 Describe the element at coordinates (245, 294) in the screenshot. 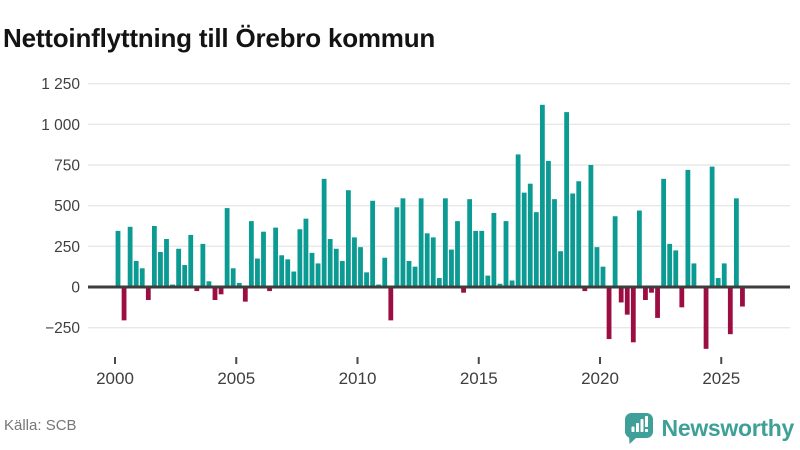

I see `bar-2005-Q2` at that location.